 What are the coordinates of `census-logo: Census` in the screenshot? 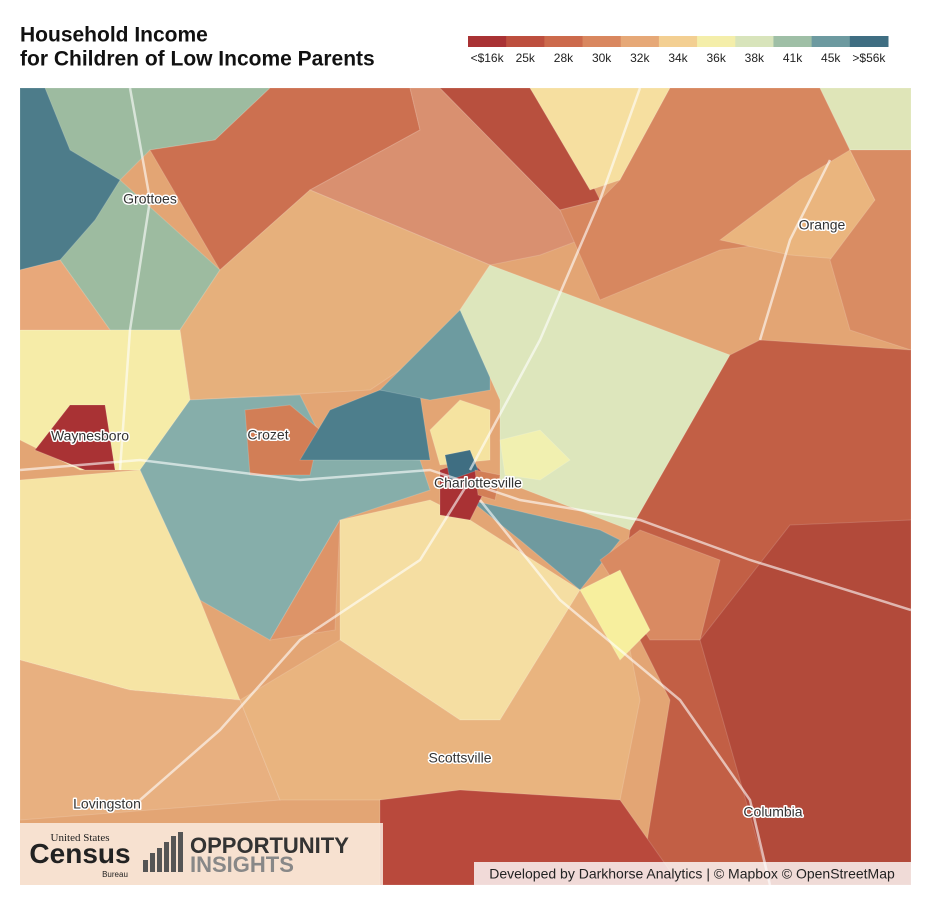 It's located at (79, 853).